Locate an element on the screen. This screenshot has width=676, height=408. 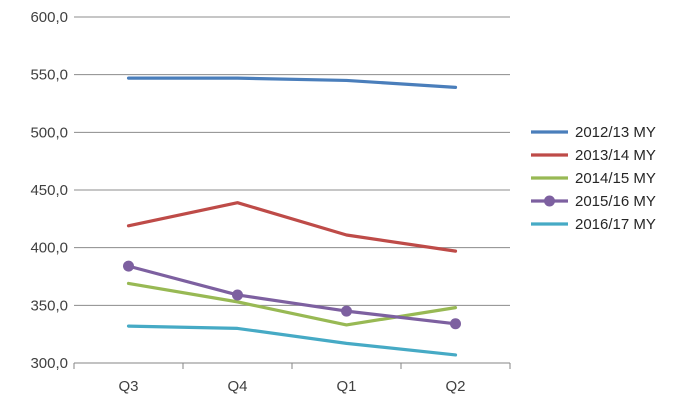
legend-label: 2014/15 MY is located at coordinates (615, 178).